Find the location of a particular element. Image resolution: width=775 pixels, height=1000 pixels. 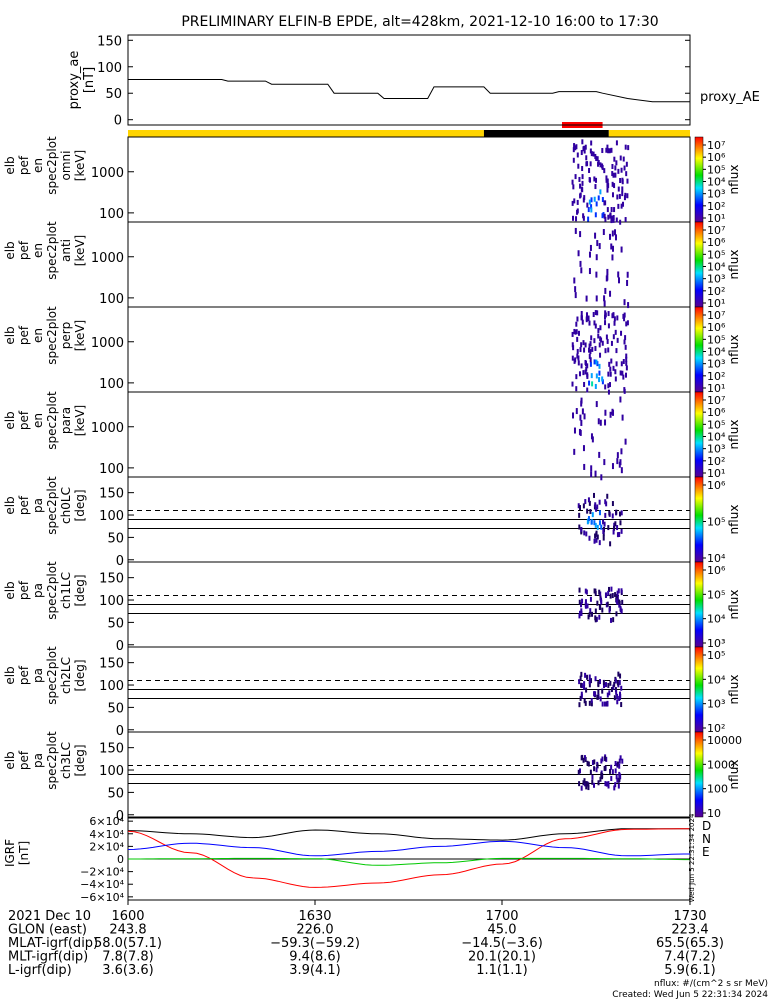

igrf-tick-label: −2×10⁴ is located at coordinates (102, 872).